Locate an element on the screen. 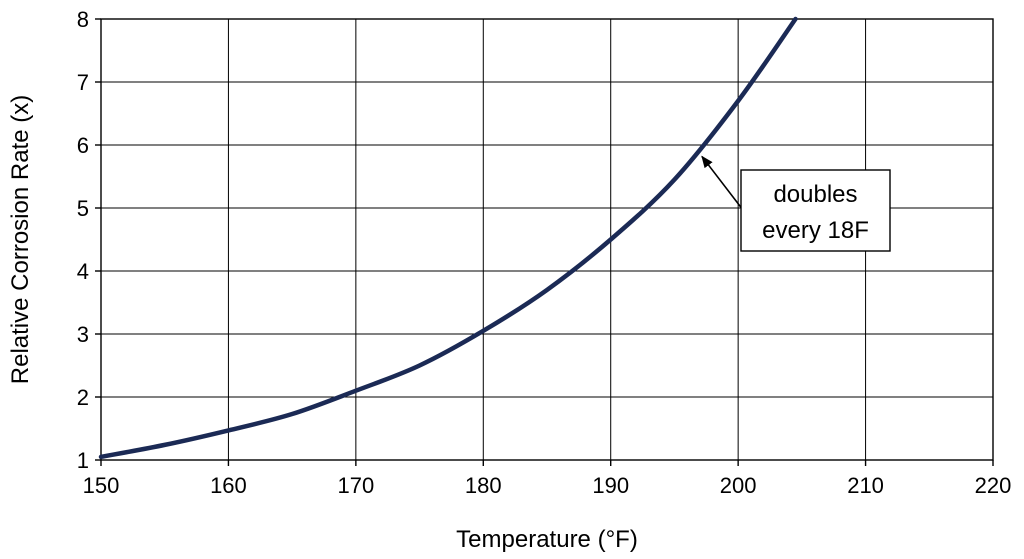 The width and height of the screenshot is (1024, 559). annotation-text-line-2: every 18F is located at coordinates (815, 230).